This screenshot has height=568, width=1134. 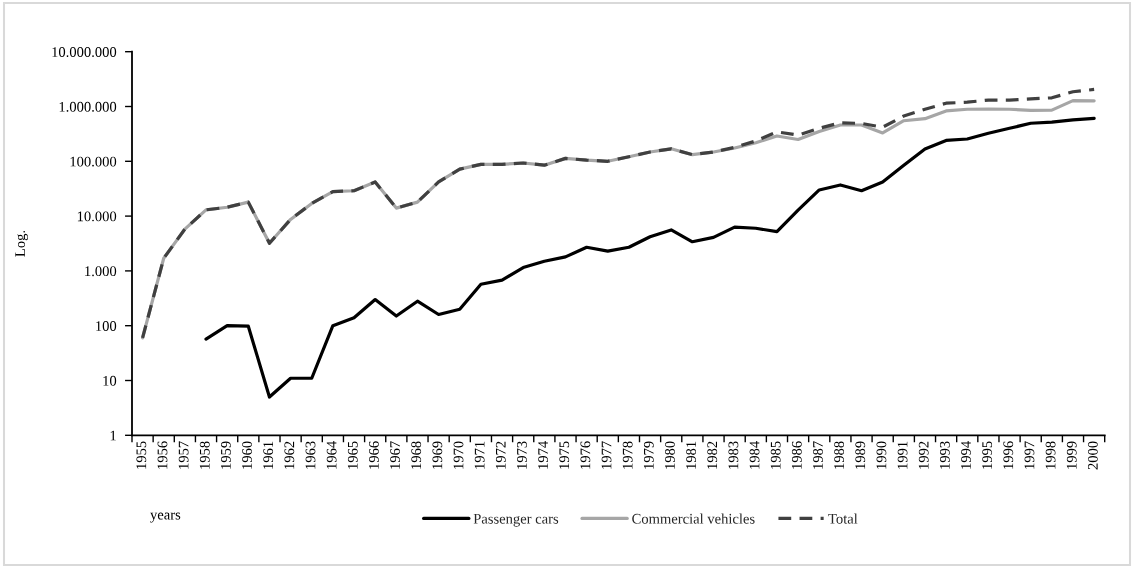 What do you see at coordinates (691, 455) in the screenshot?
I see `x-tick-label: 1981` at bounding box center [691, 455].